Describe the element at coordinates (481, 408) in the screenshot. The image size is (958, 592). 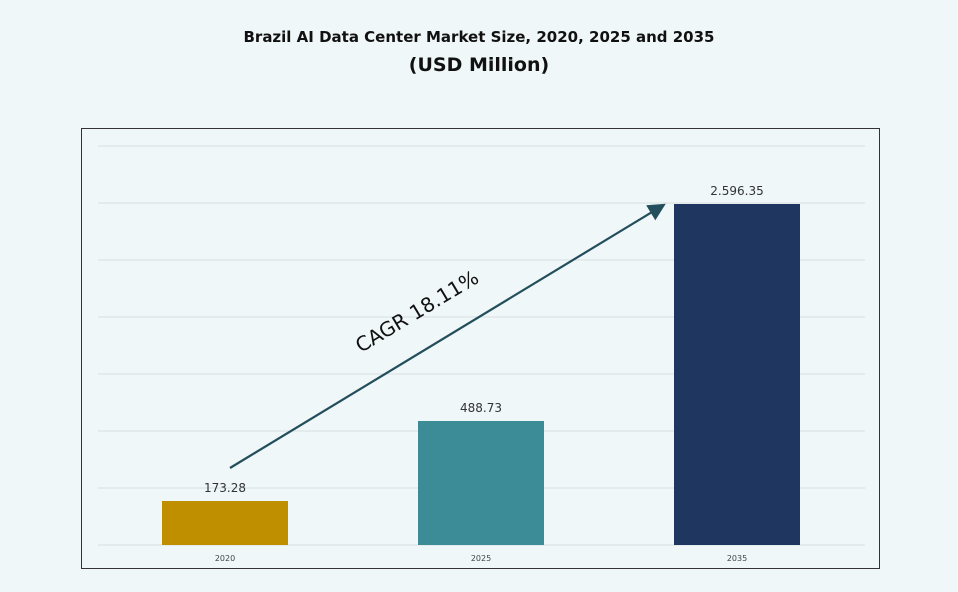
I see `data-label-2025: 488.73` at that location.